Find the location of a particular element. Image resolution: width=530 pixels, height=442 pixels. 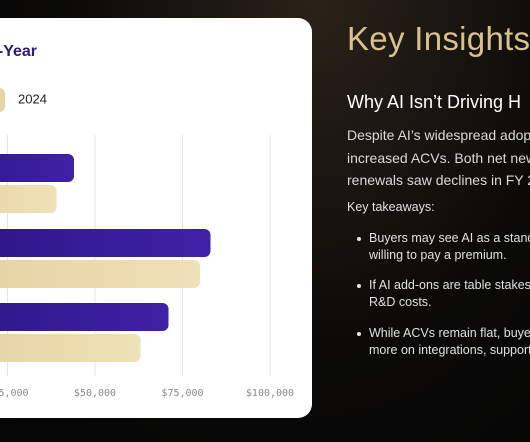

x-tick-label: $75,000 is located at coordinates (182, 393).